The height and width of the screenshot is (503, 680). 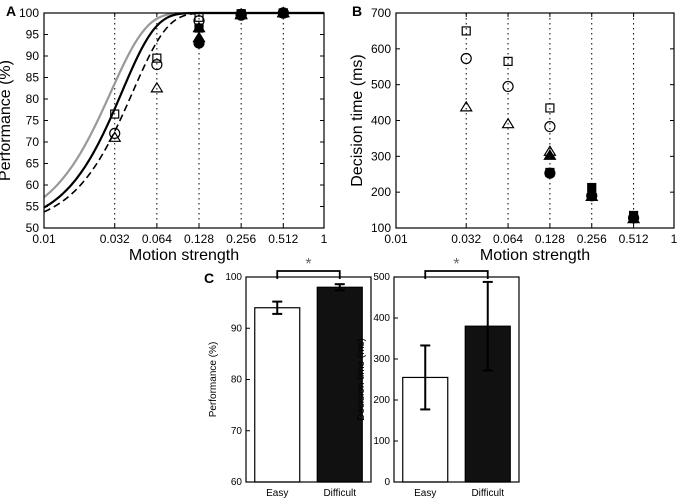 What do you see at coordinates (209, 278) in the screenshot?
I see `panel-letter-c: C` at bounding box center [209, 278].